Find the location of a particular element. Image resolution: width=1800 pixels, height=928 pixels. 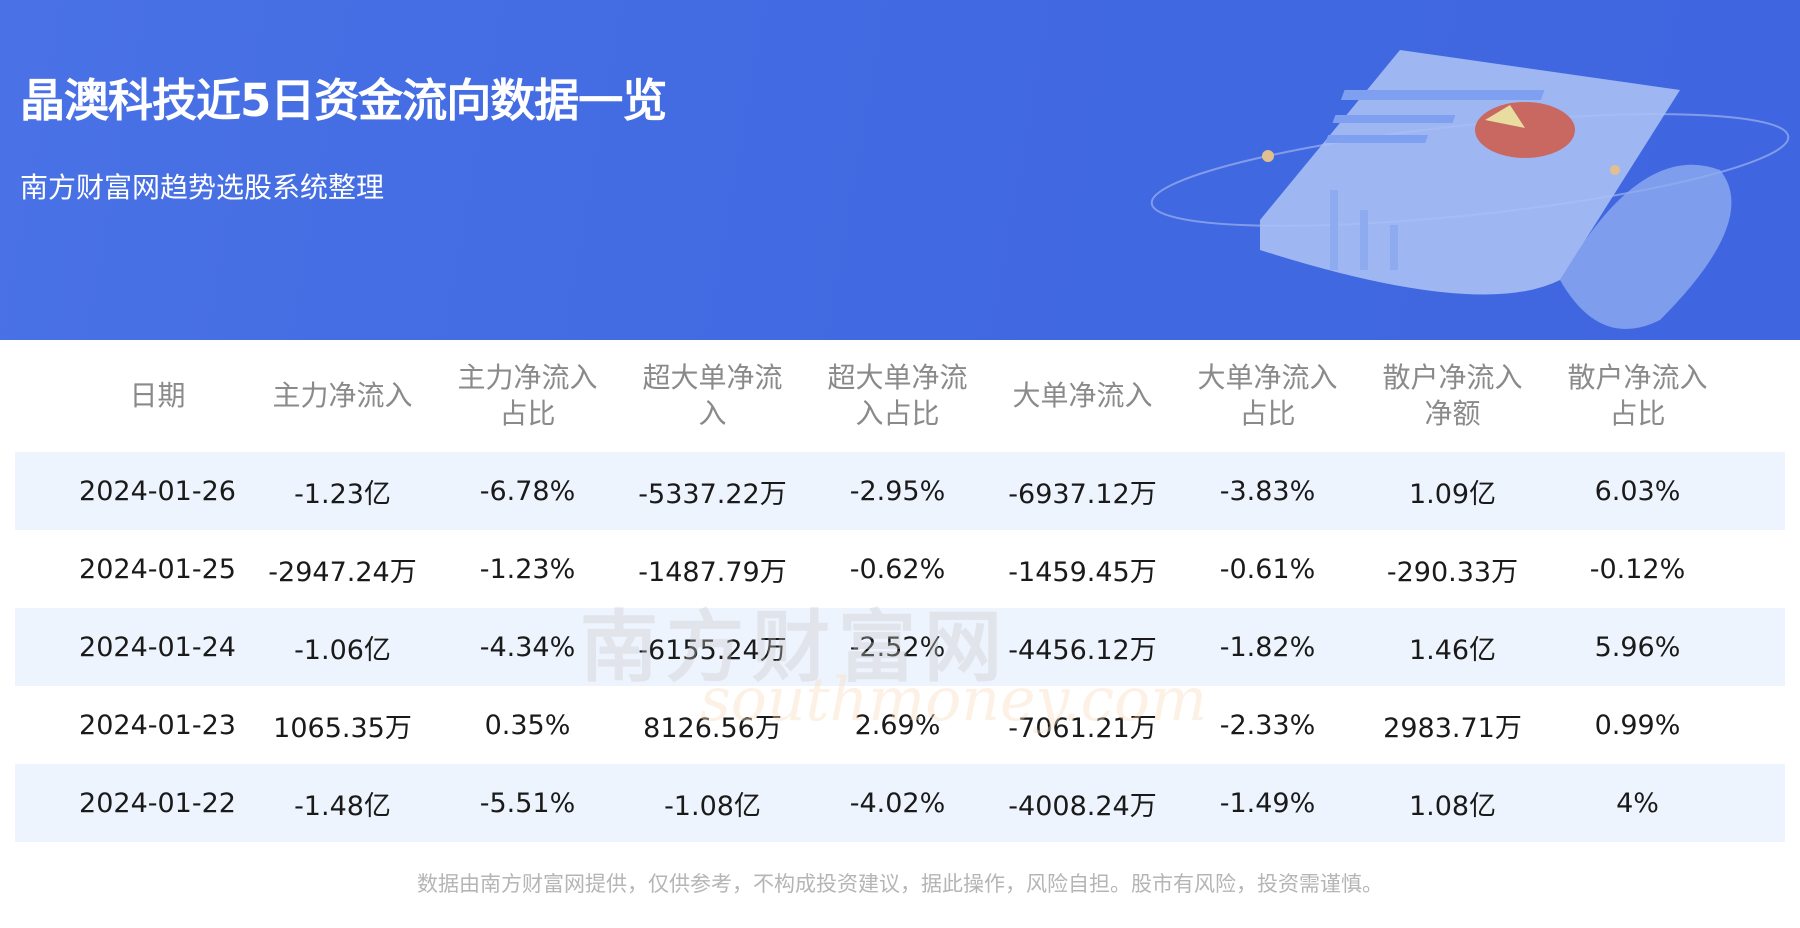

table-cell: -2.33% is located at coordinates (1267, 725).